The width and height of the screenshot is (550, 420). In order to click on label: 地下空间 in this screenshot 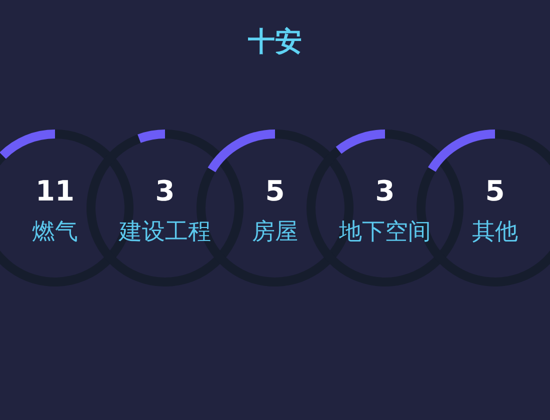, I will do `click(385, 232)`.